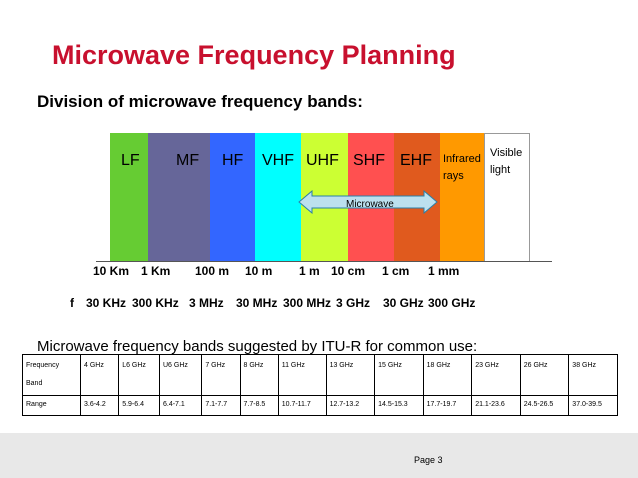  Describe the element at coordinates (259, 375) in the screenshot. I see `table-cell: 8 GHz` at that location.